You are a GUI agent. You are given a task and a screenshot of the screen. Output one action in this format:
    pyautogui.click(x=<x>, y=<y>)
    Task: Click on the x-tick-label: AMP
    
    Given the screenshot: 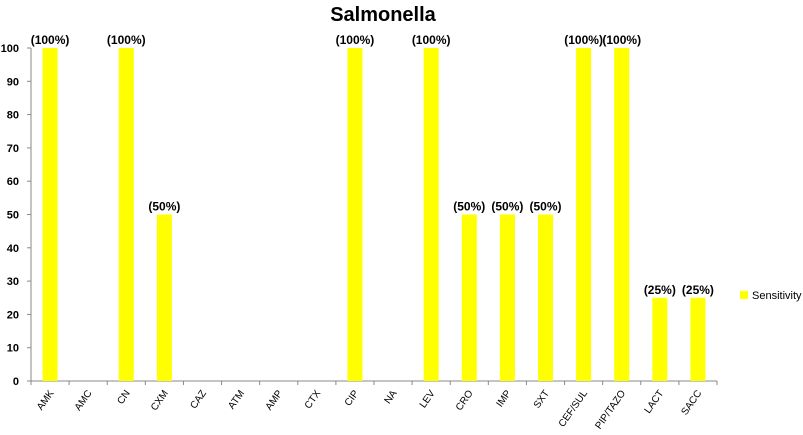 What is the action you would take?
    pyautogui.click(x=275, y=400)
    